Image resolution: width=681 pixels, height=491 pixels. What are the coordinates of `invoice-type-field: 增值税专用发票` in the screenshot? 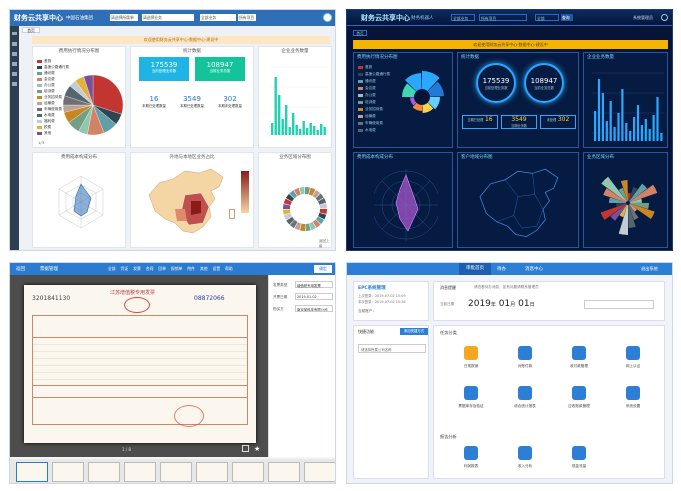 It's located at (314, 284).